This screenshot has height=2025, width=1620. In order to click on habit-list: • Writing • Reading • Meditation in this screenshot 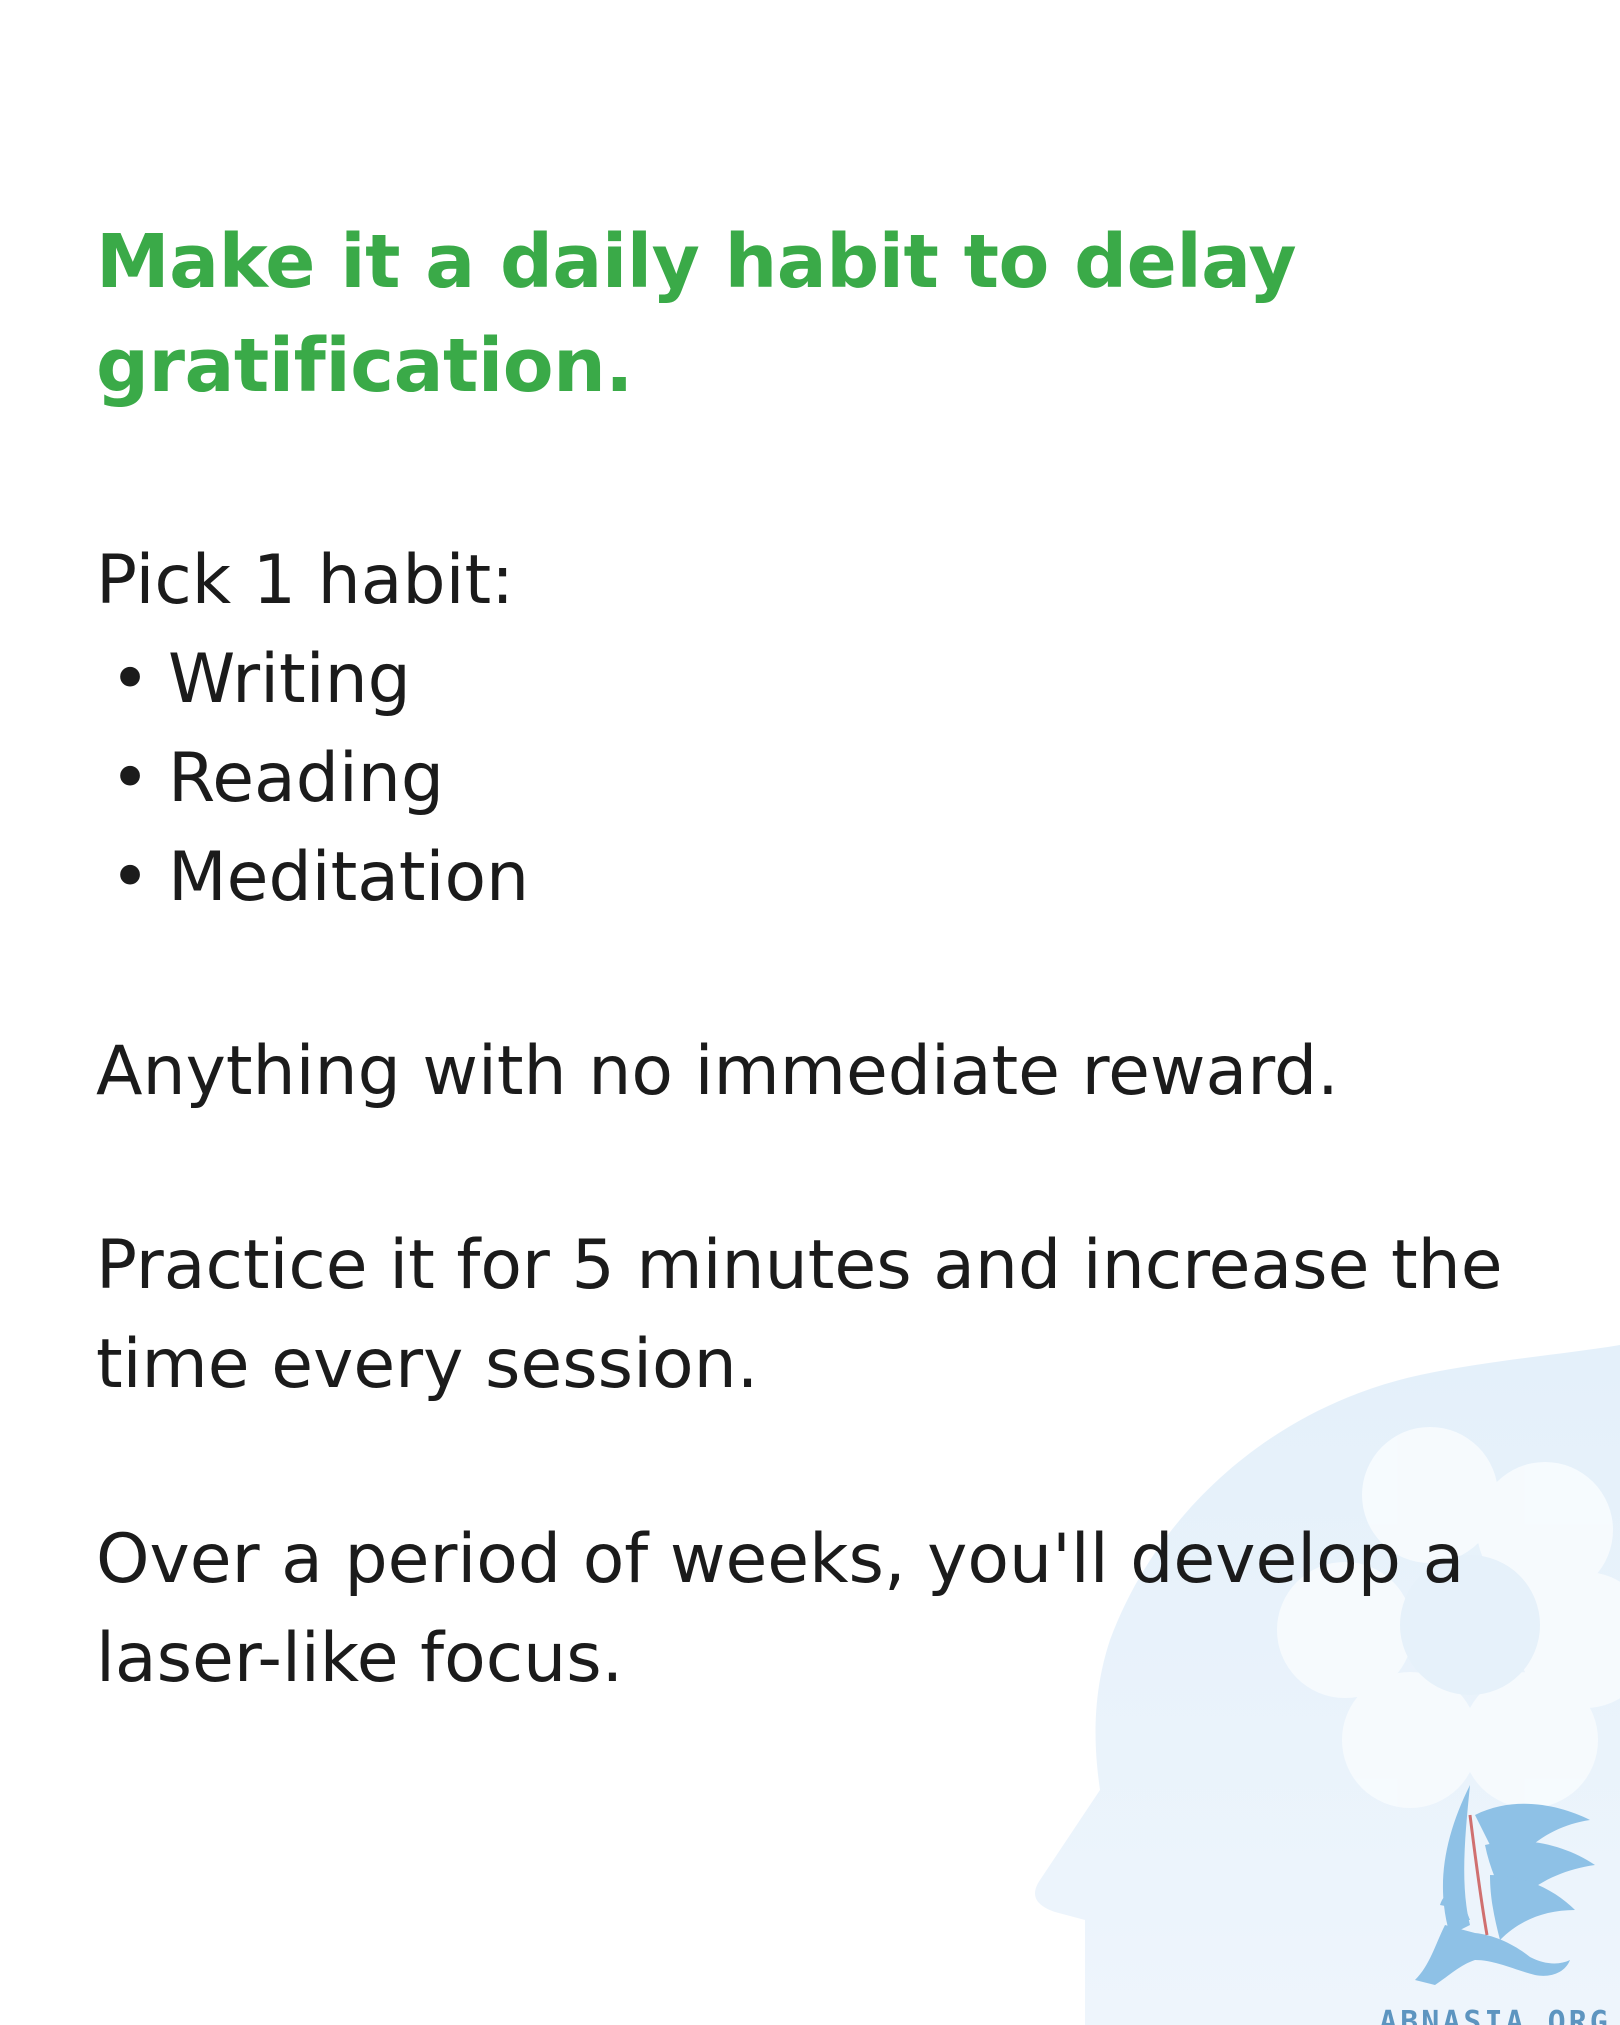, I will do `click(836, 778)`.